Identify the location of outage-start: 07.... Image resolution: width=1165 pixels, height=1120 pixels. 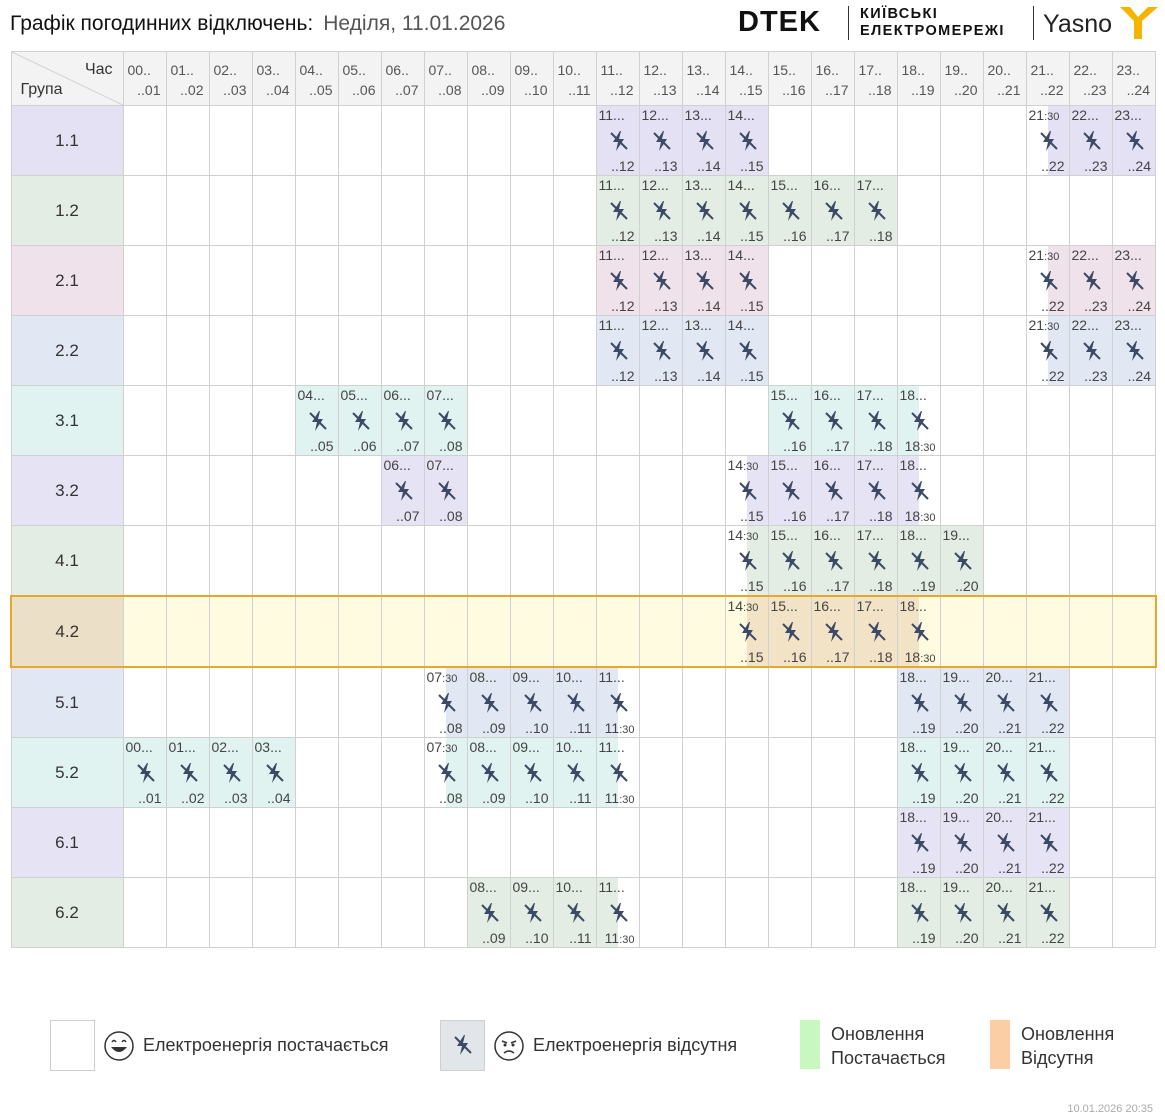
(440, 395).